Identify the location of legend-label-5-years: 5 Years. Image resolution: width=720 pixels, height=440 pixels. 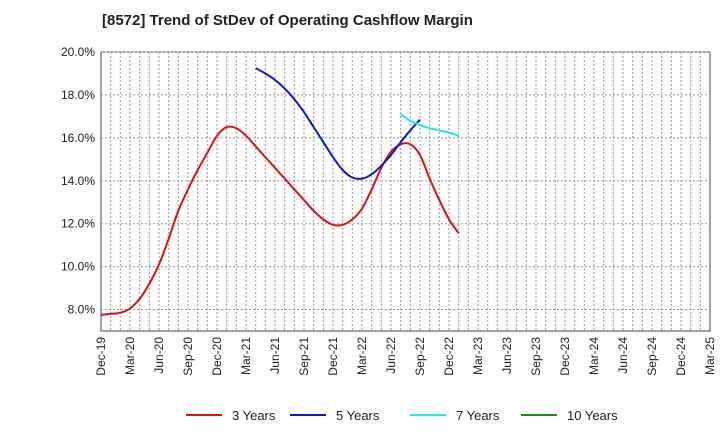
(358, 415).